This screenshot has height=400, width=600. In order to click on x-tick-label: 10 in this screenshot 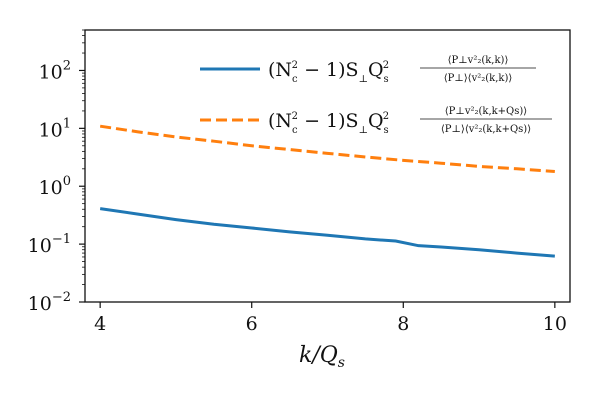, I will do `click(555, 324)`.